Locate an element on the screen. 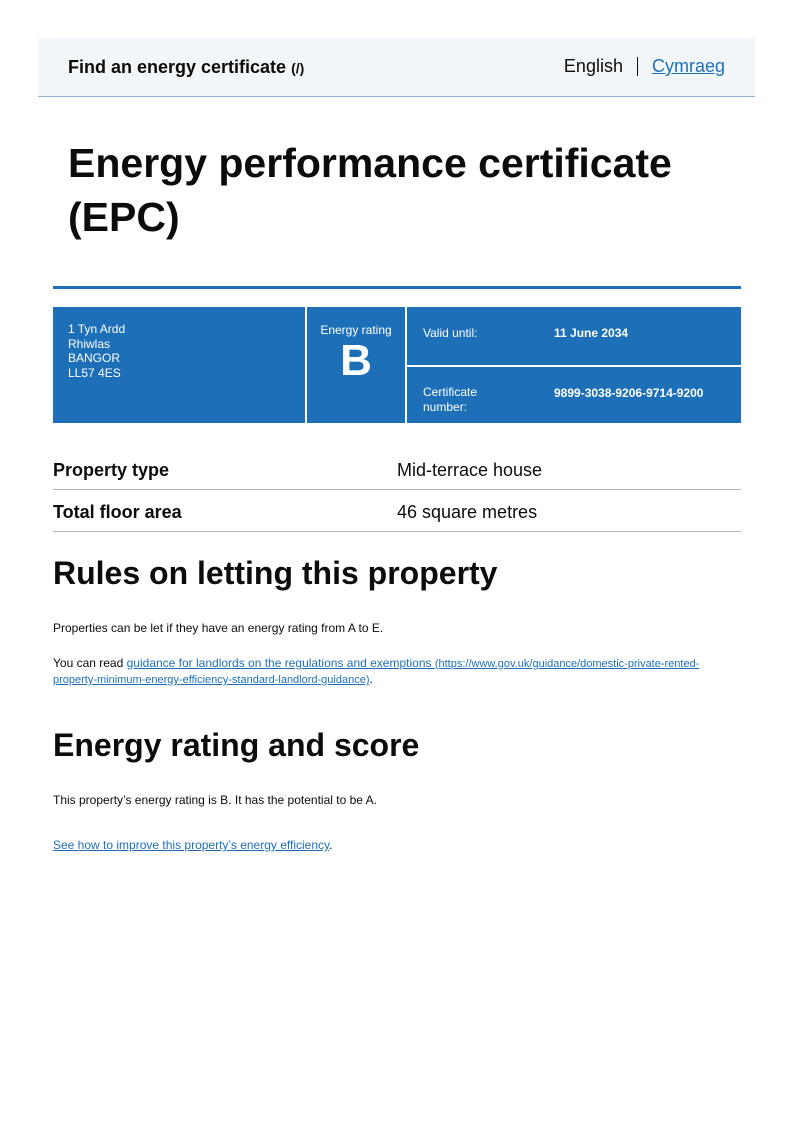 The width and height of the screenshot is (793, 1122). address-line: BANGOR is located at coordinates (94, 358).